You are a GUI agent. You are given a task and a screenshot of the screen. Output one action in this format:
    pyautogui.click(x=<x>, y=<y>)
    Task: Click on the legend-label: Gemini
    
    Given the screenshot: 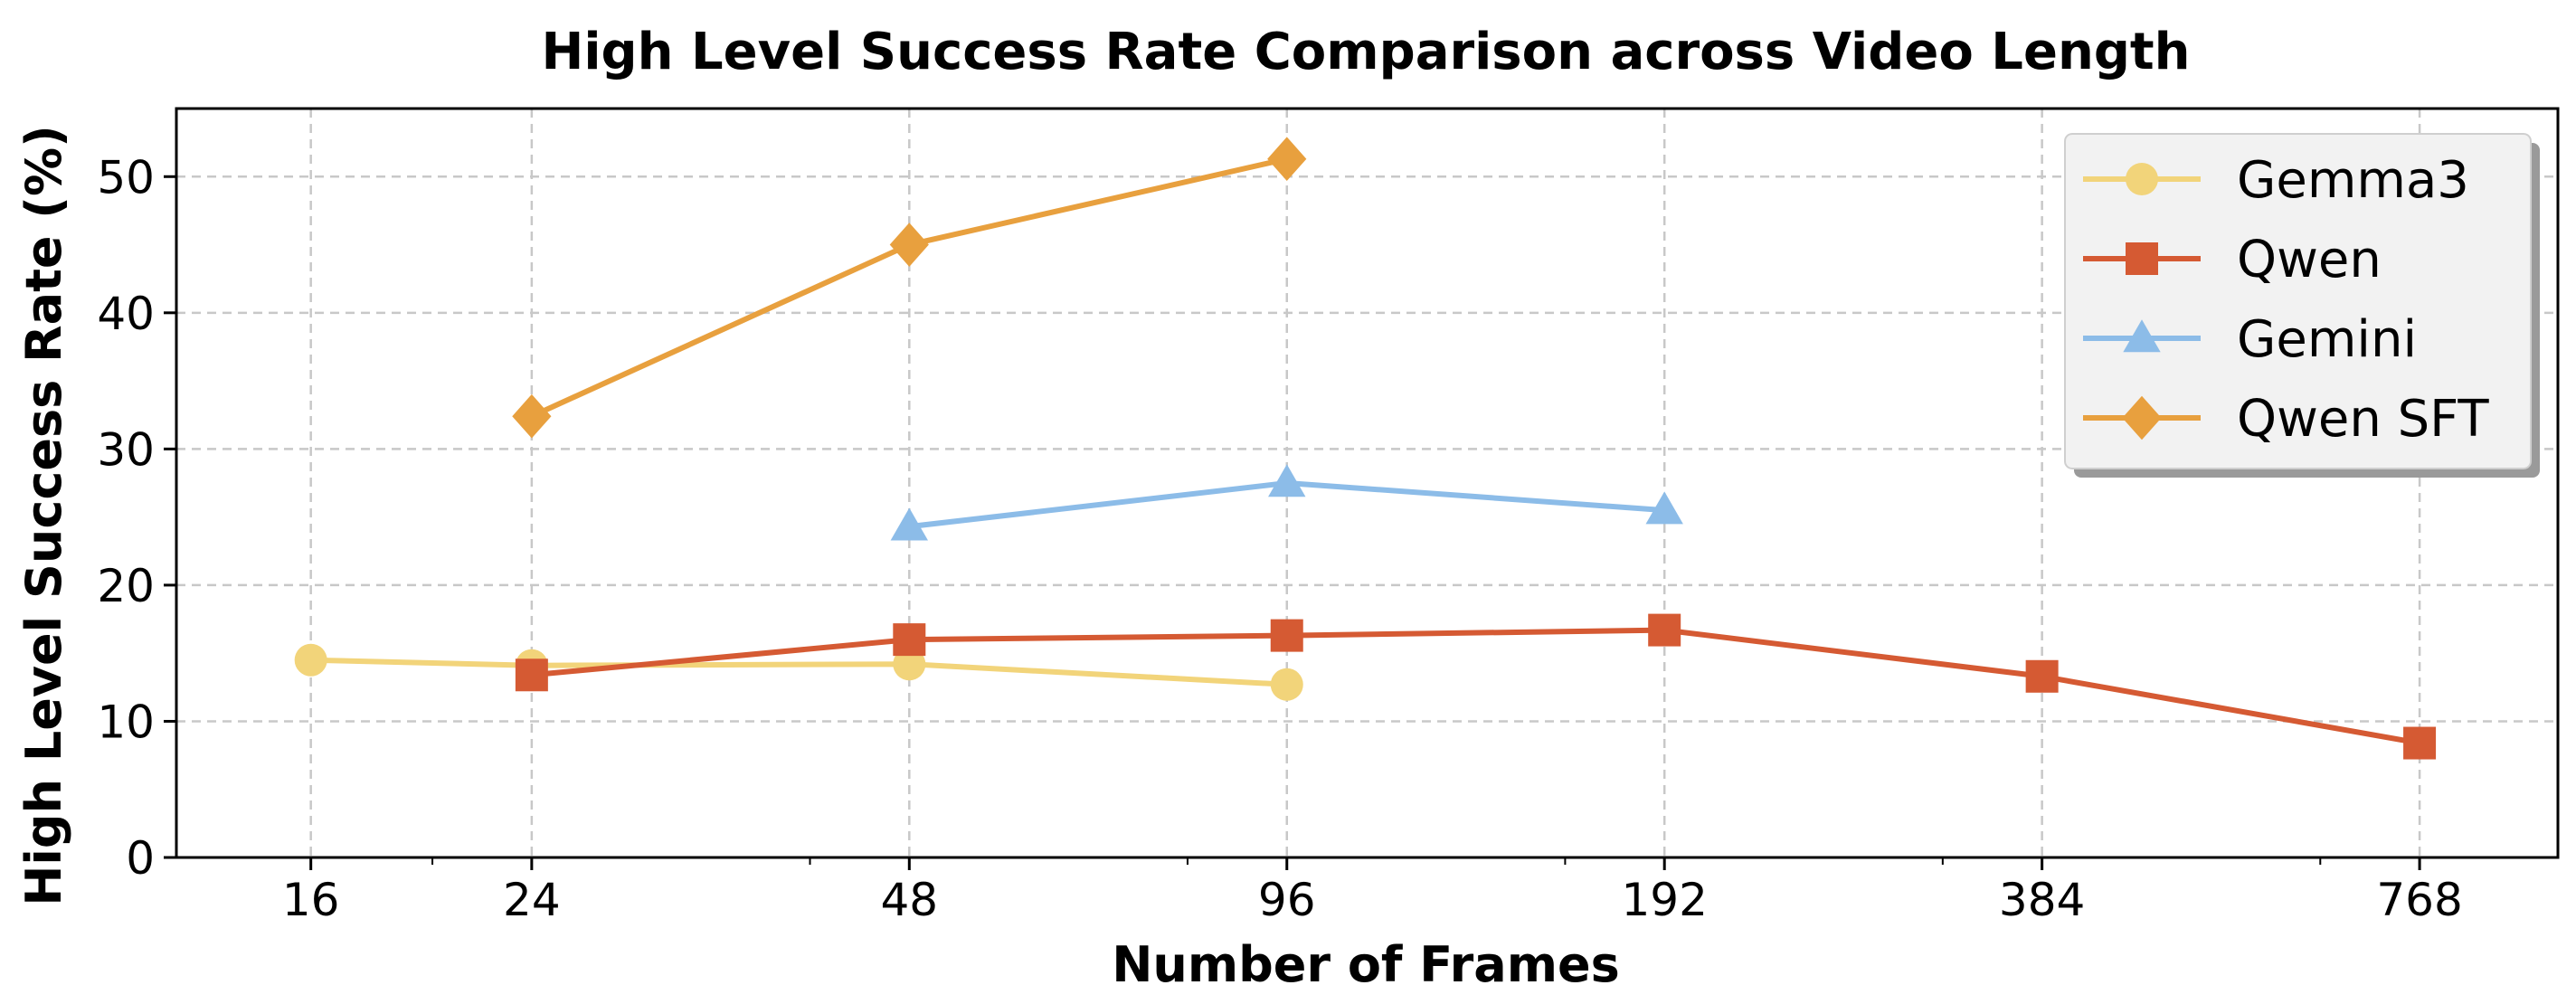 What is the action you would take?
    pyautogui.click(x=2327, y=339)
    